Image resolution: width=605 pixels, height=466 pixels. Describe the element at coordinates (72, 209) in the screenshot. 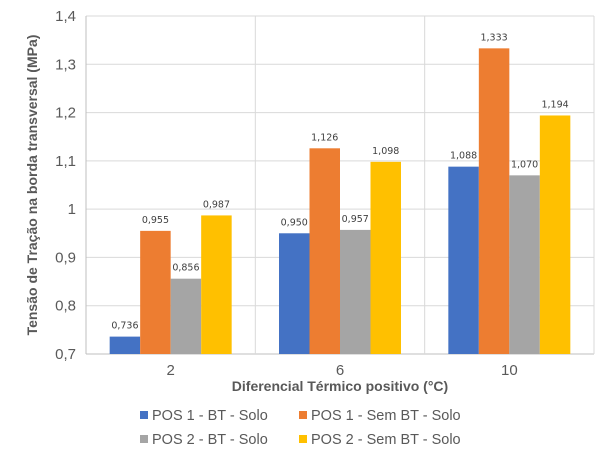

I see `y-tick-label: 1` at that location.